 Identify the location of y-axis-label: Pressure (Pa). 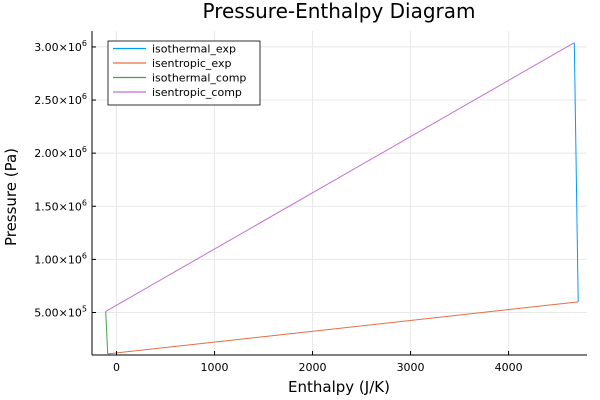
(11, 197).